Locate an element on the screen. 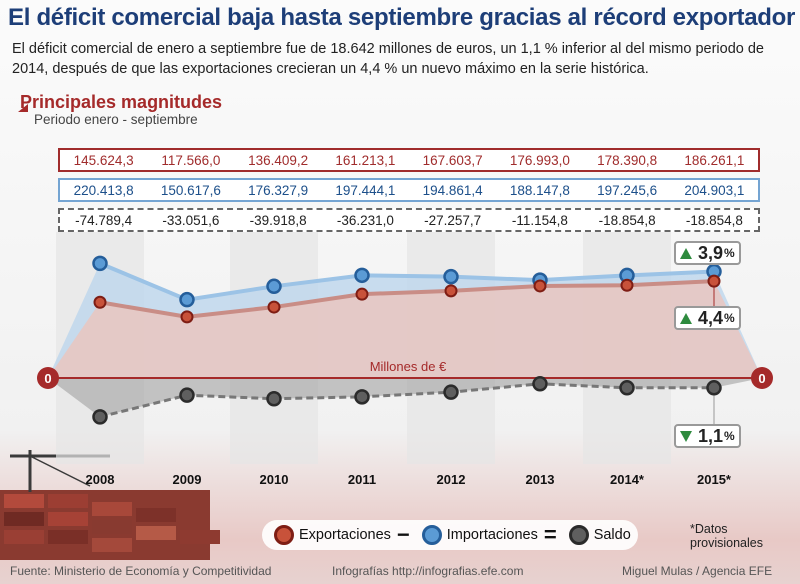 Image resolution: width=800 pixels, height=584 pixels. equals-icon: = is located at coordinates (550, 534).